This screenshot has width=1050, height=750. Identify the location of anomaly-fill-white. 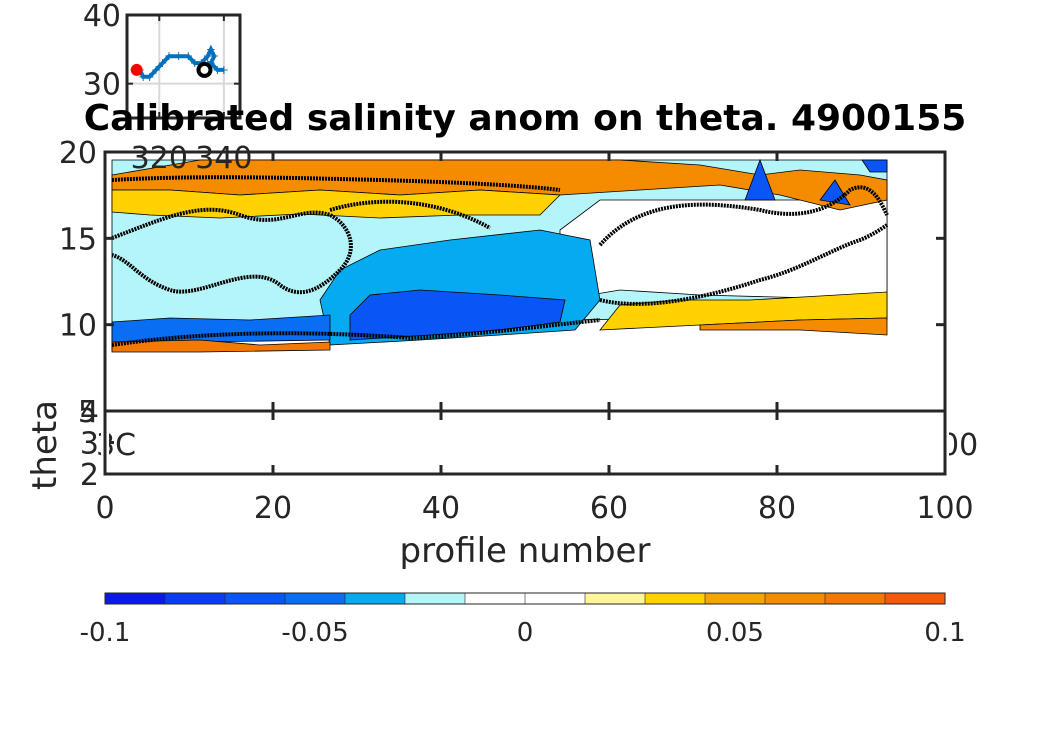
(723, 250).